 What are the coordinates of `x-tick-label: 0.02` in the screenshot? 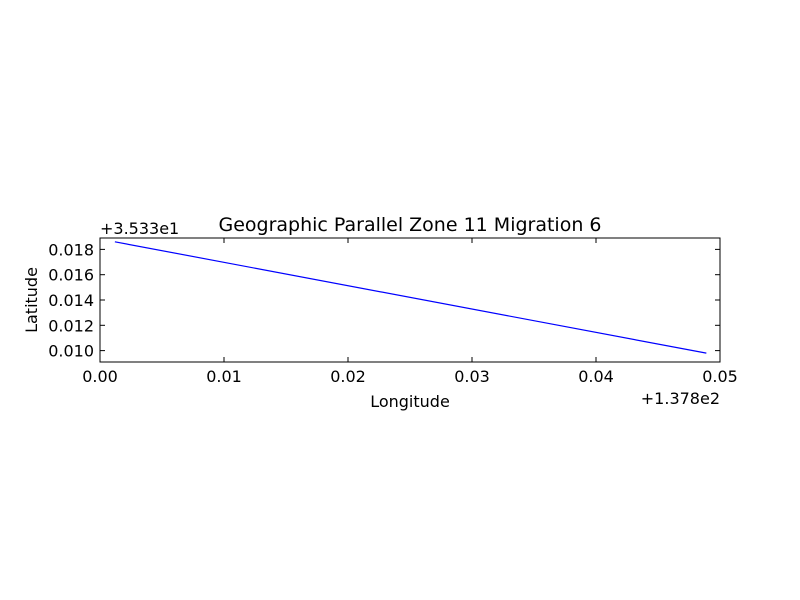 It's located at (348, 376).